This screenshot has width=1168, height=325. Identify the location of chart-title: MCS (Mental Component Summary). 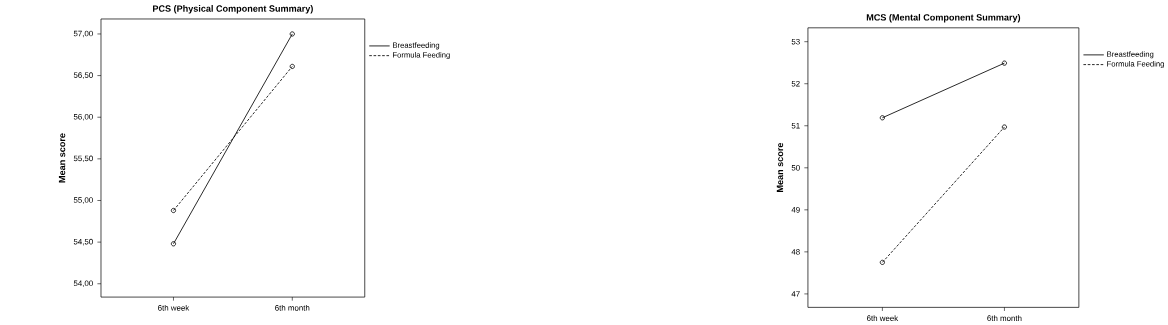
(943, 18).